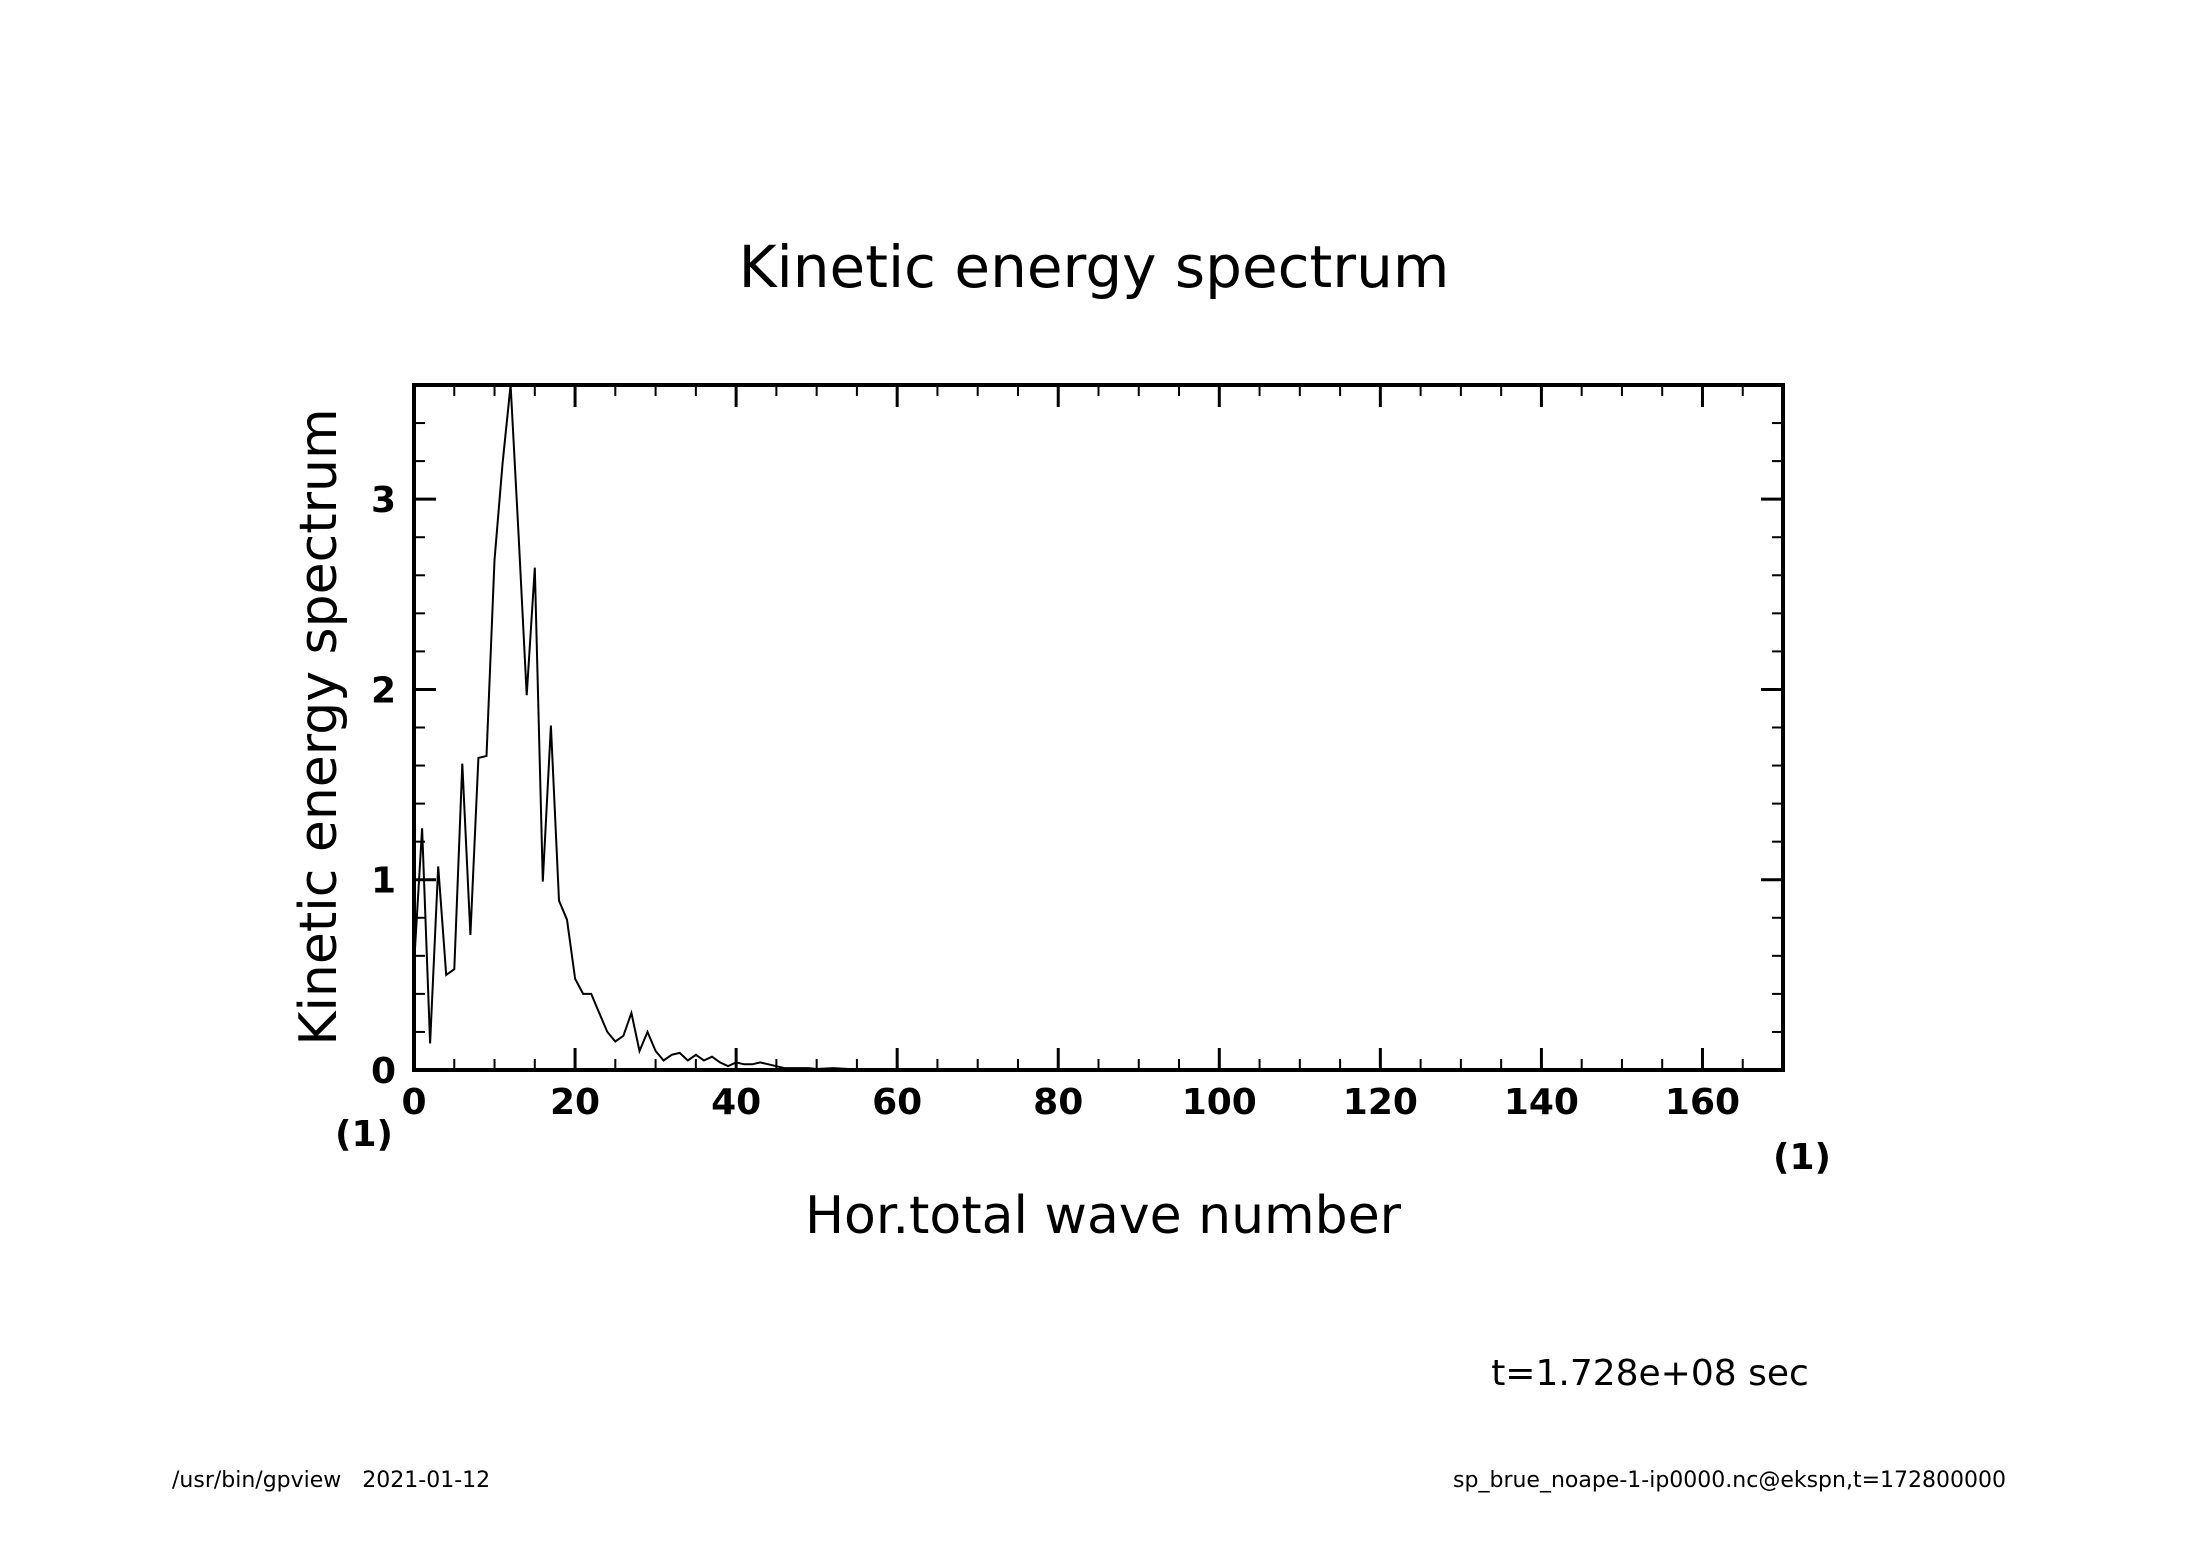 The height and width of the screenshot is (1546, 2188). What do you see at coordinates (1219, 1102) in the screenshot?
I see `x-tick-label: 100` at bounding box center [1219, 1102].